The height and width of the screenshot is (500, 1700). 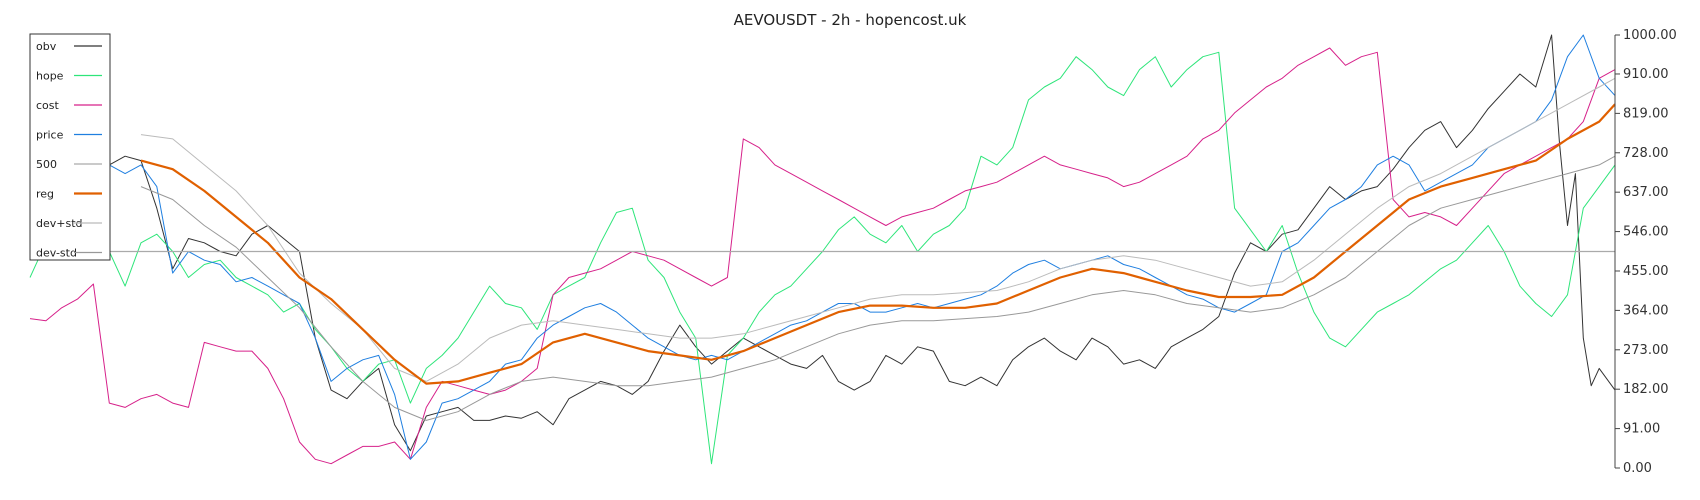 I want to click on chart-title: AEVOUSDT - 2h - hopencost.uk, so click(x=850, y=20).